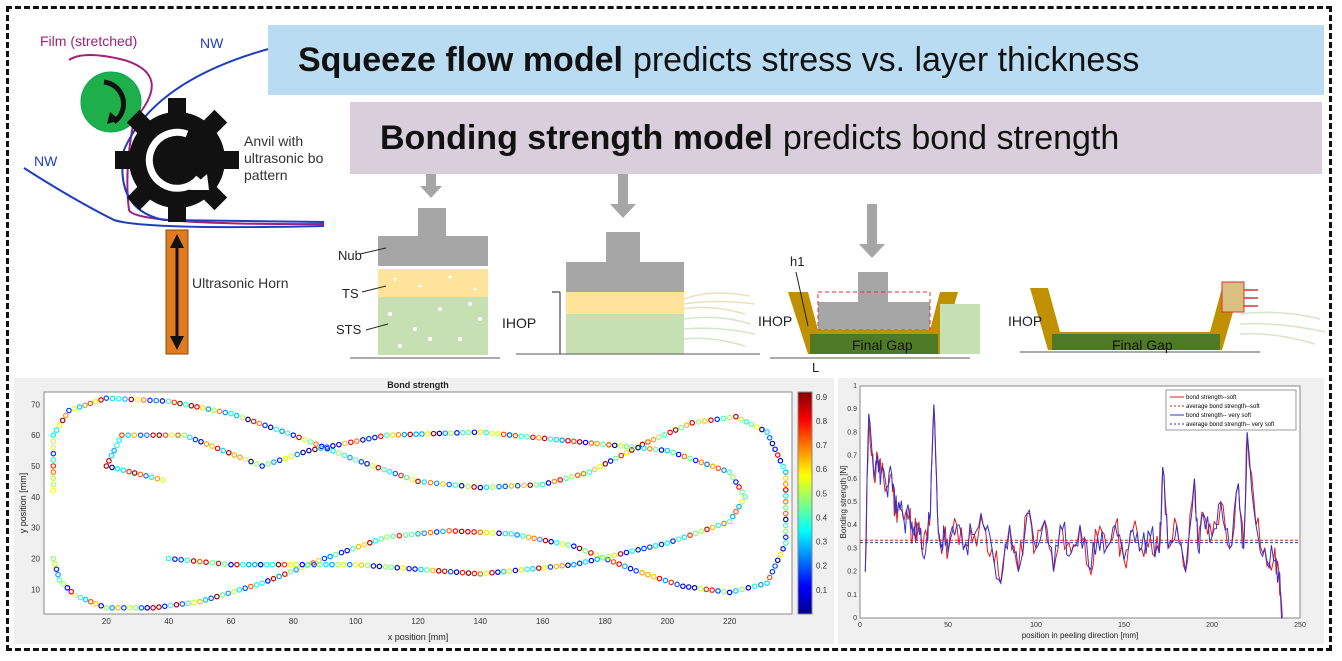 This screenshot has width=1342, height=661. I want to click on line-xlabel: position in peeling direction [mm], so click(1080, 635).